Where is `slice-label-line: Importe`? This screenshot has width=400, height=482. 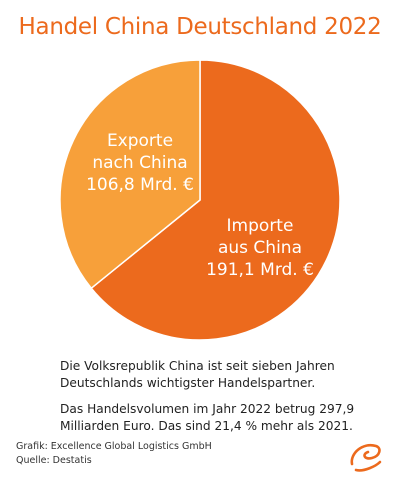
slice-label-line: Importe is located at coordinates (260, 226).